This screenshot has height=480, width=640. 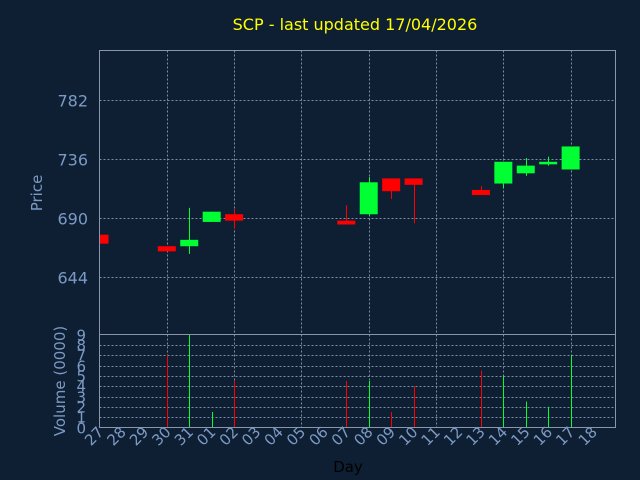 What do you see at coordinates (60, 381) in the screenshot?
I see `volume-axis-title: Volume (0000)` at bounding box center [60, 381].